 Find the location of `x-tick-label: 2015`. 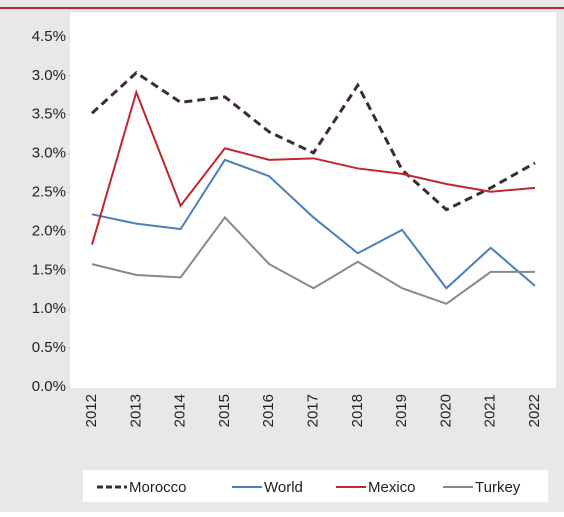

x-tick-label: 2015 is located at coordinates (224, 410).